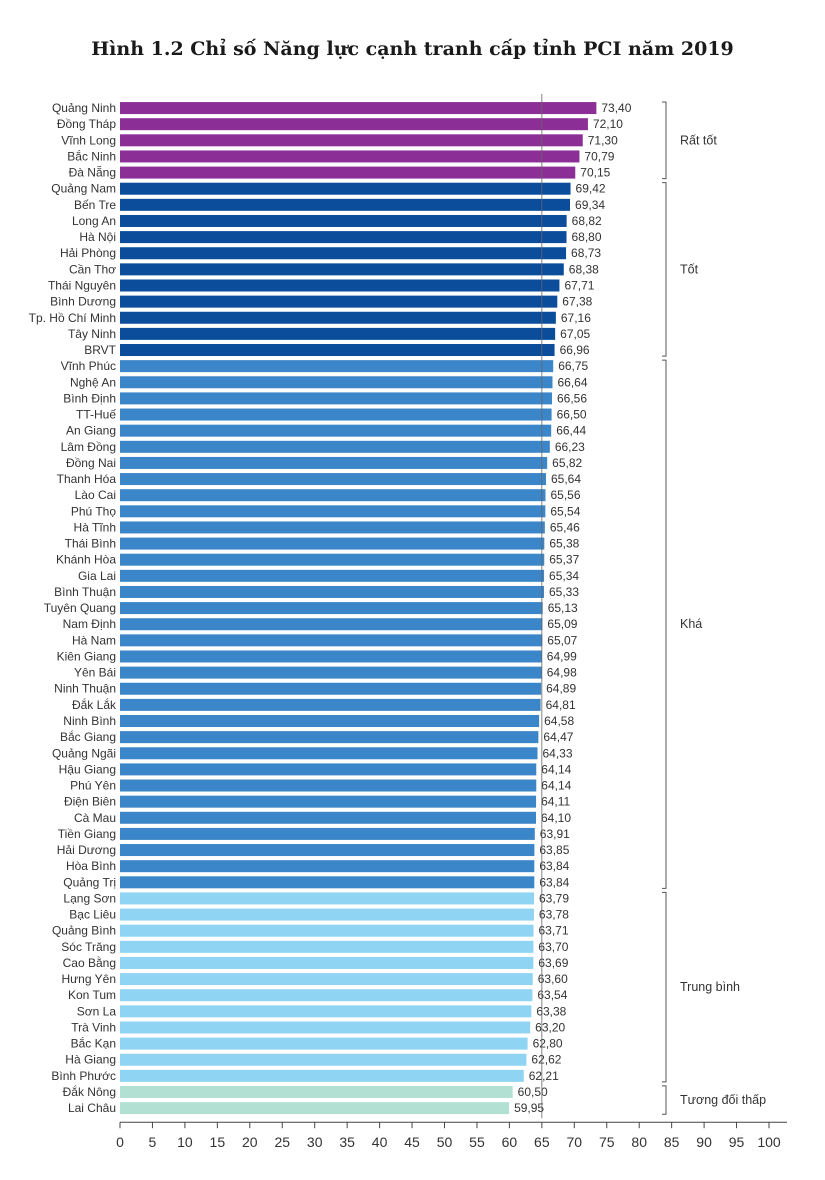  What do you see at coordinates (95, 495) in the screenshot?
I see `category-label: Lào Cai` at bounding box center [95, 495].